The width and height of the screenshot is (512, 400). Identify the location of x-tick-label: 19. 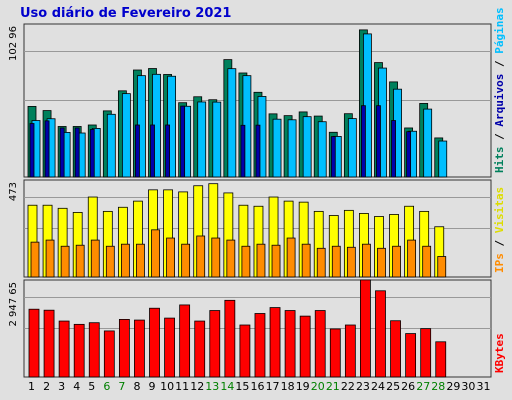
(303, 386).